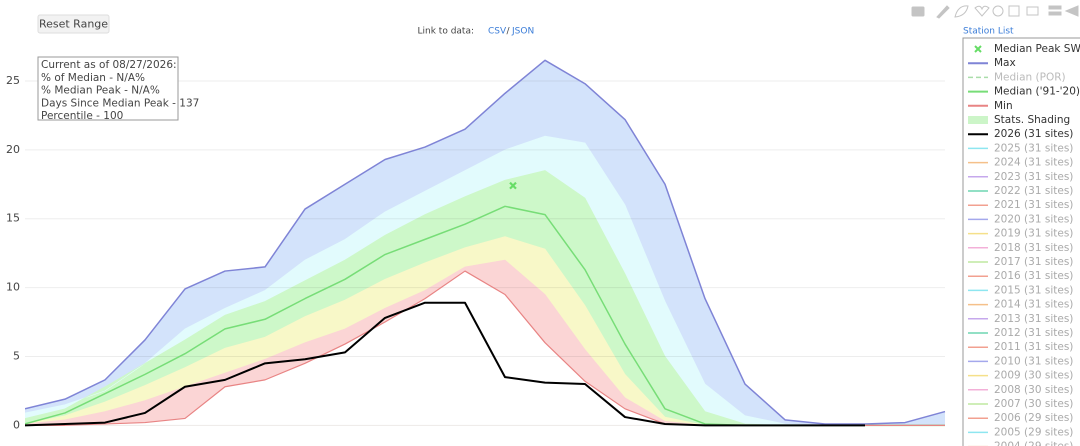  I want to click on legend-label: 2014 (31 sites), so click(1033, 305).